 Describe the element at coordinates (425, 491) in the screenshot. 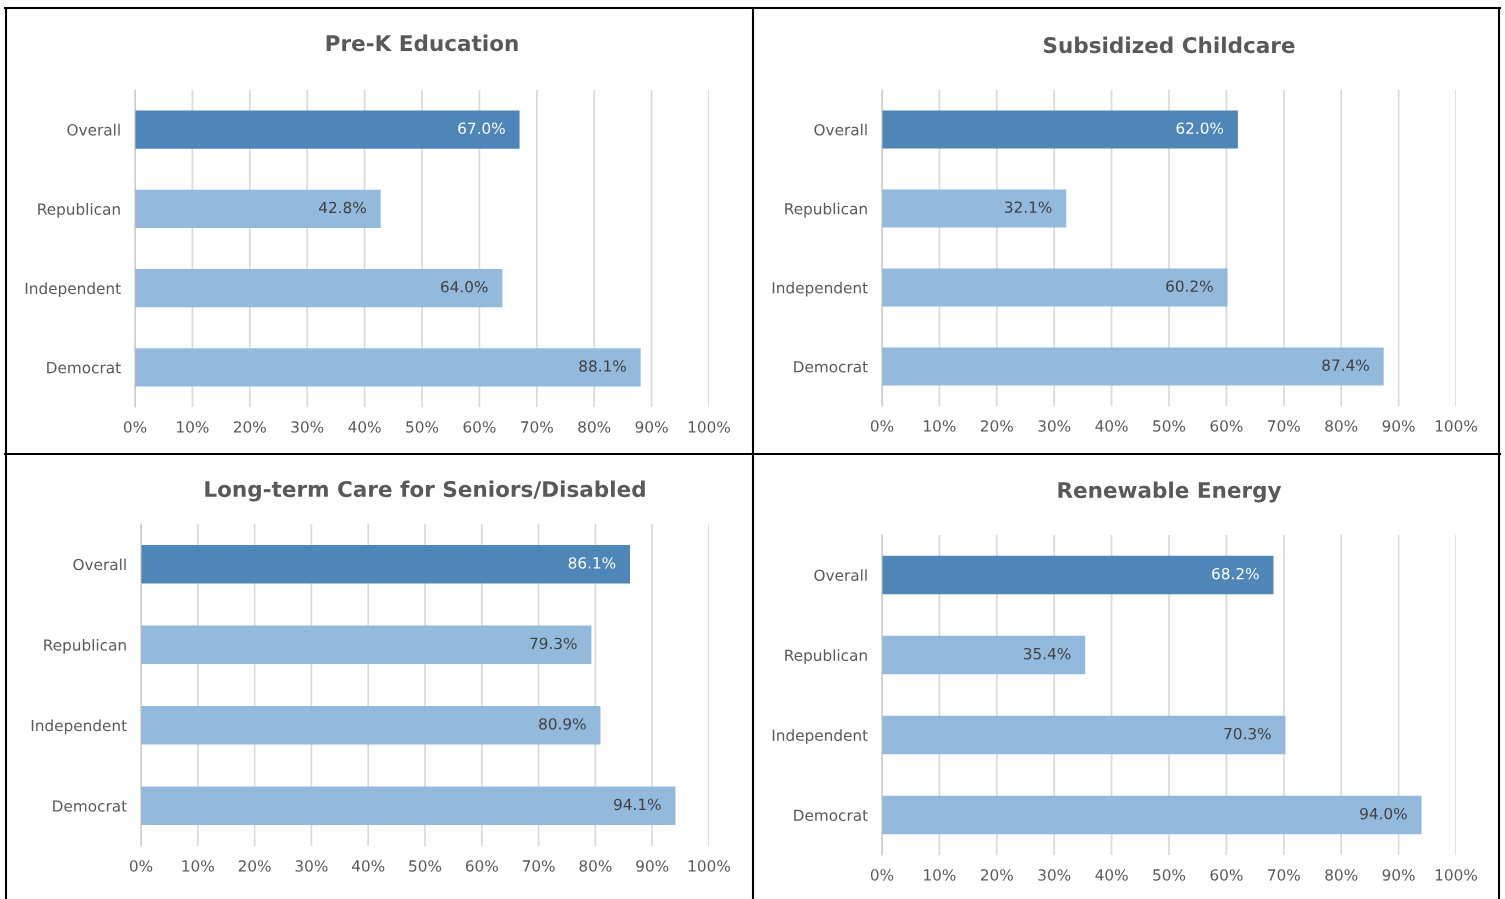

I see `chart-title: Long-term Care for Seniors/Disabled` at that location.